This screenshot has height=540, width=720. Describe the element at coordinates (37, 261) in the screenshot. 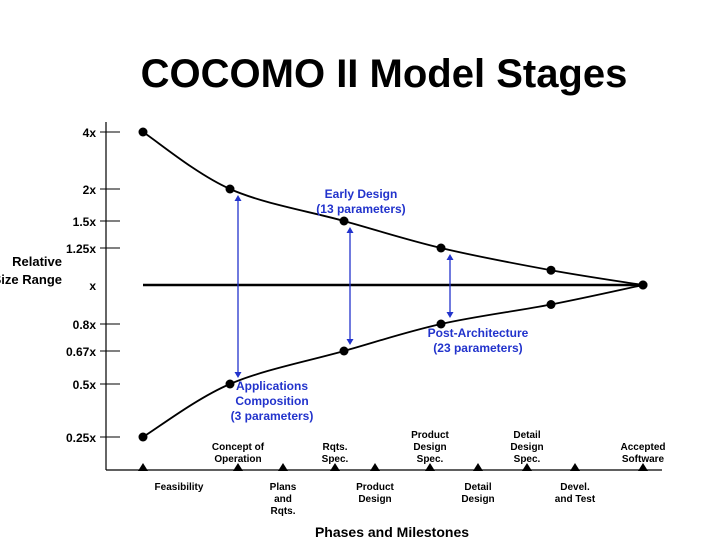

I see `y-axis-label: Relative` at that location.